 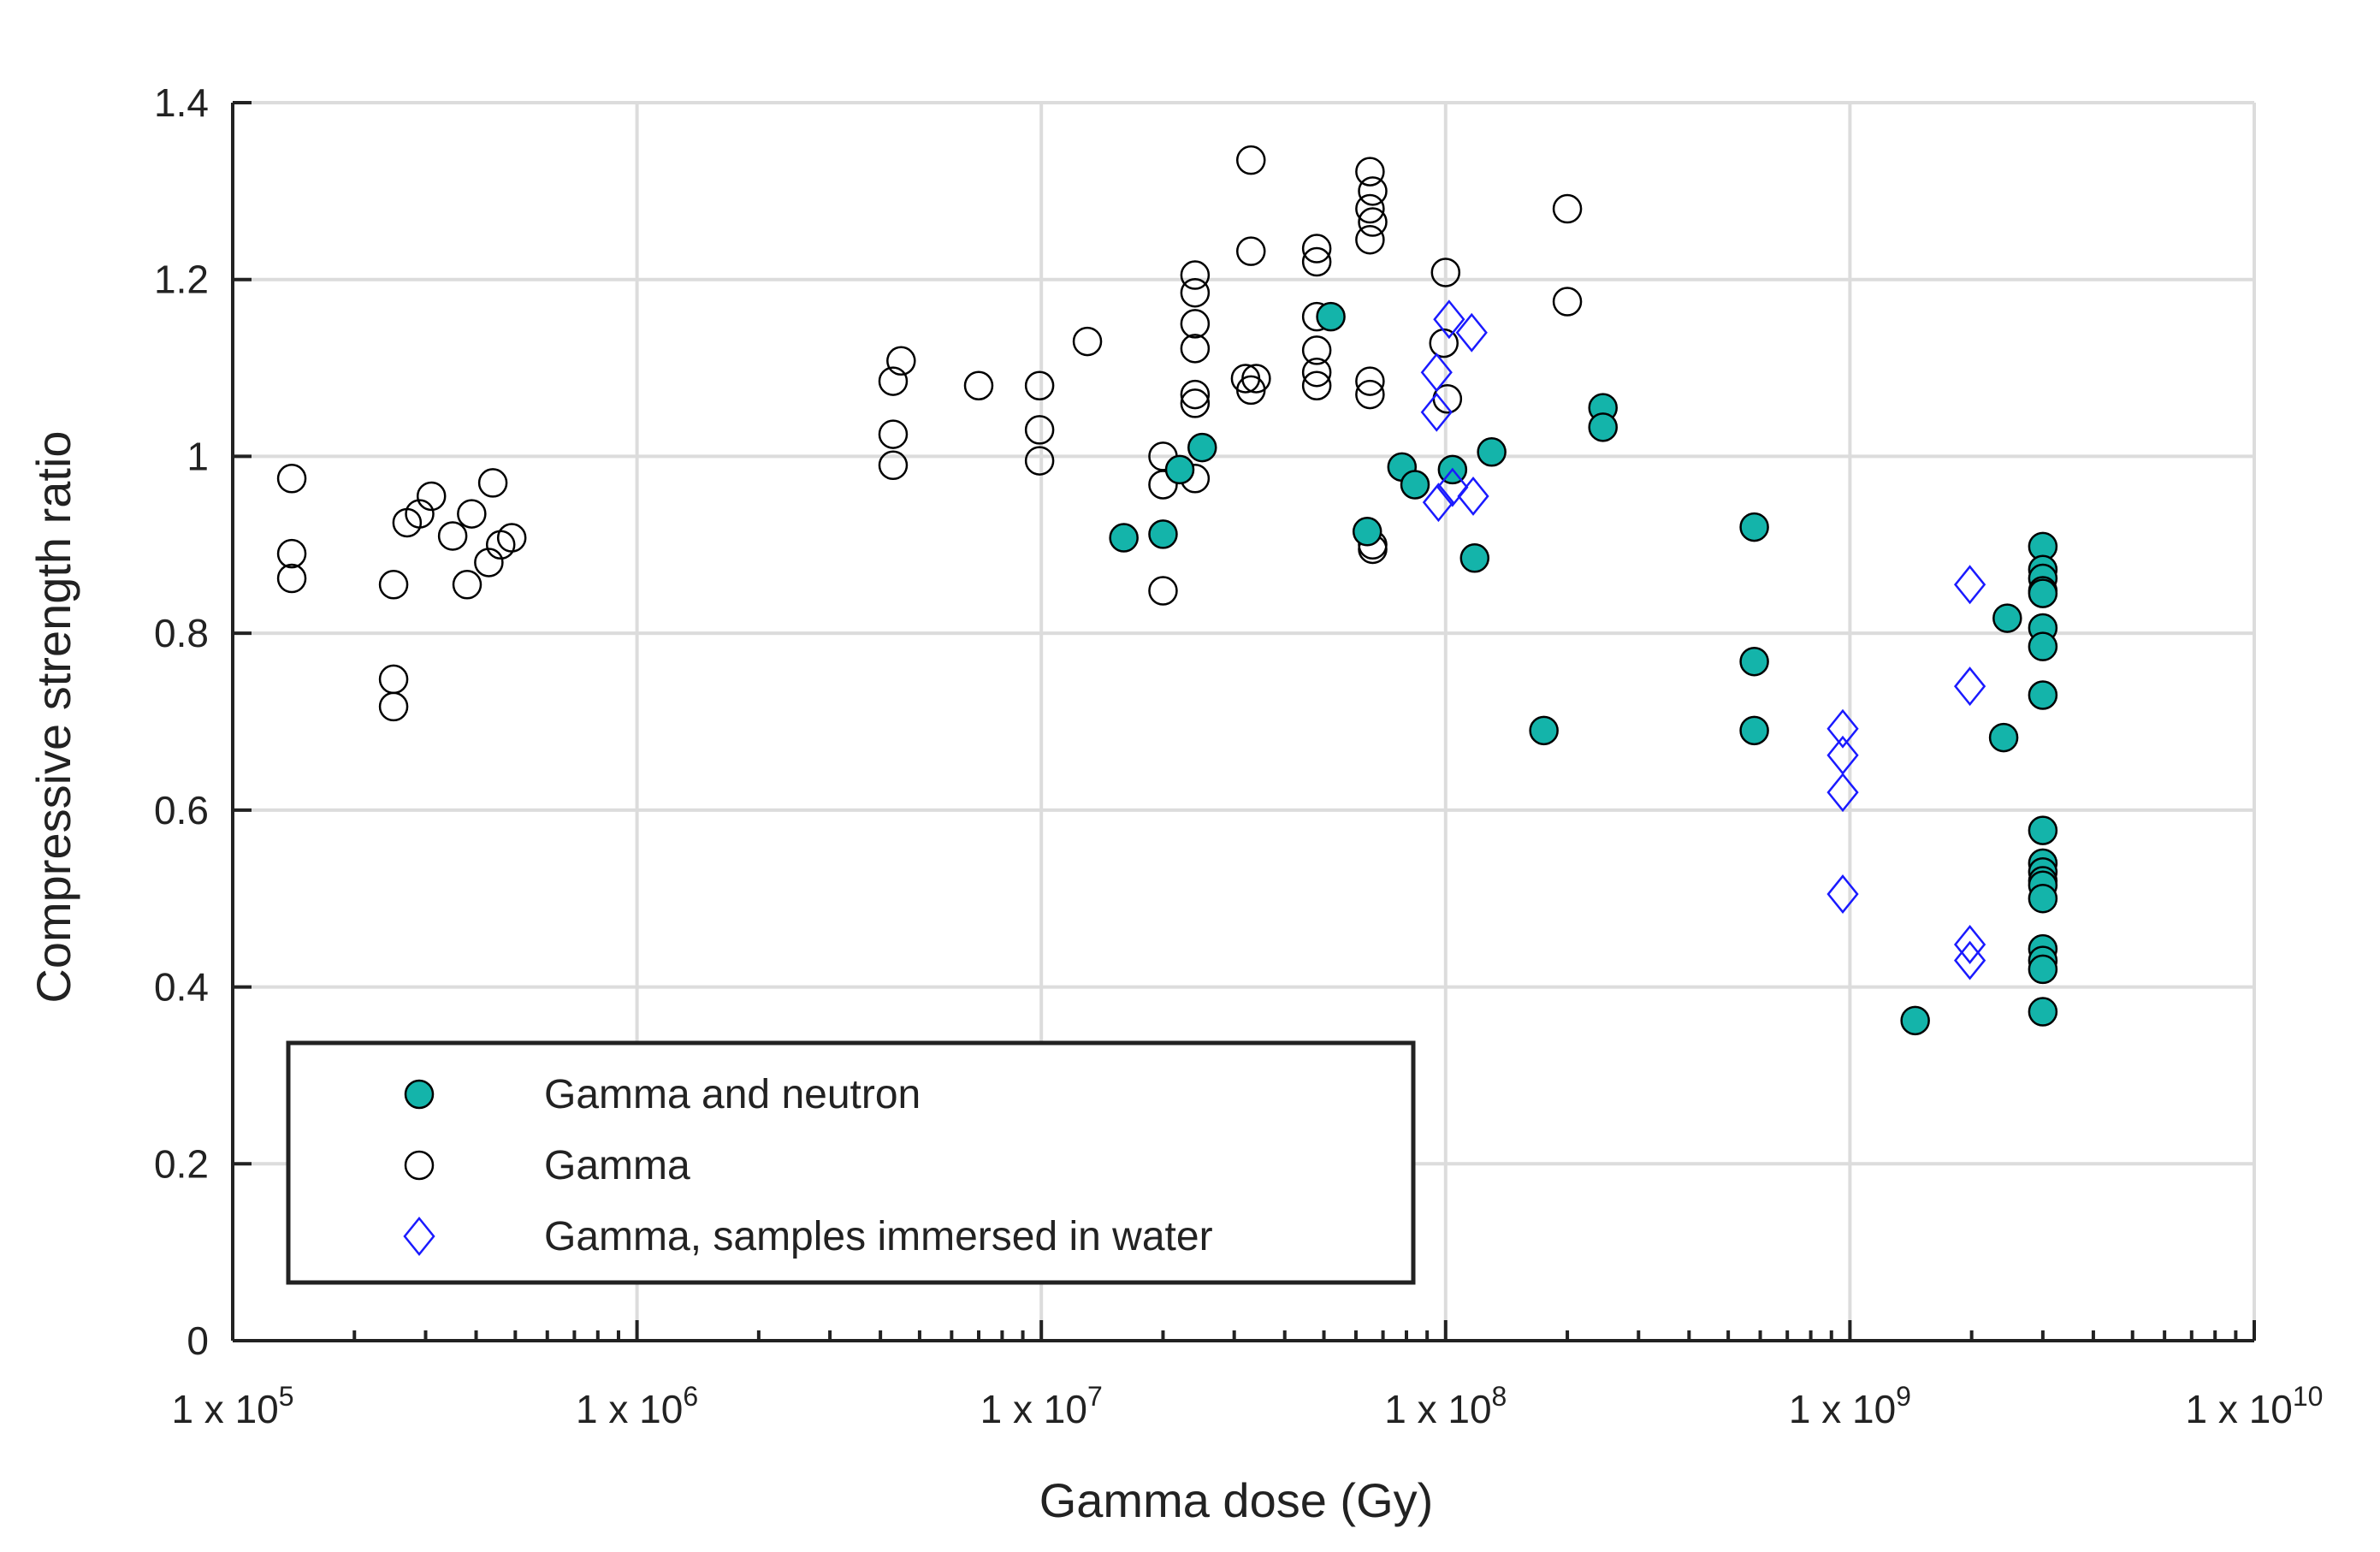 I want to click on x-tick-label: 1 x 10¹⁰, so click(x=2255, y=1406).